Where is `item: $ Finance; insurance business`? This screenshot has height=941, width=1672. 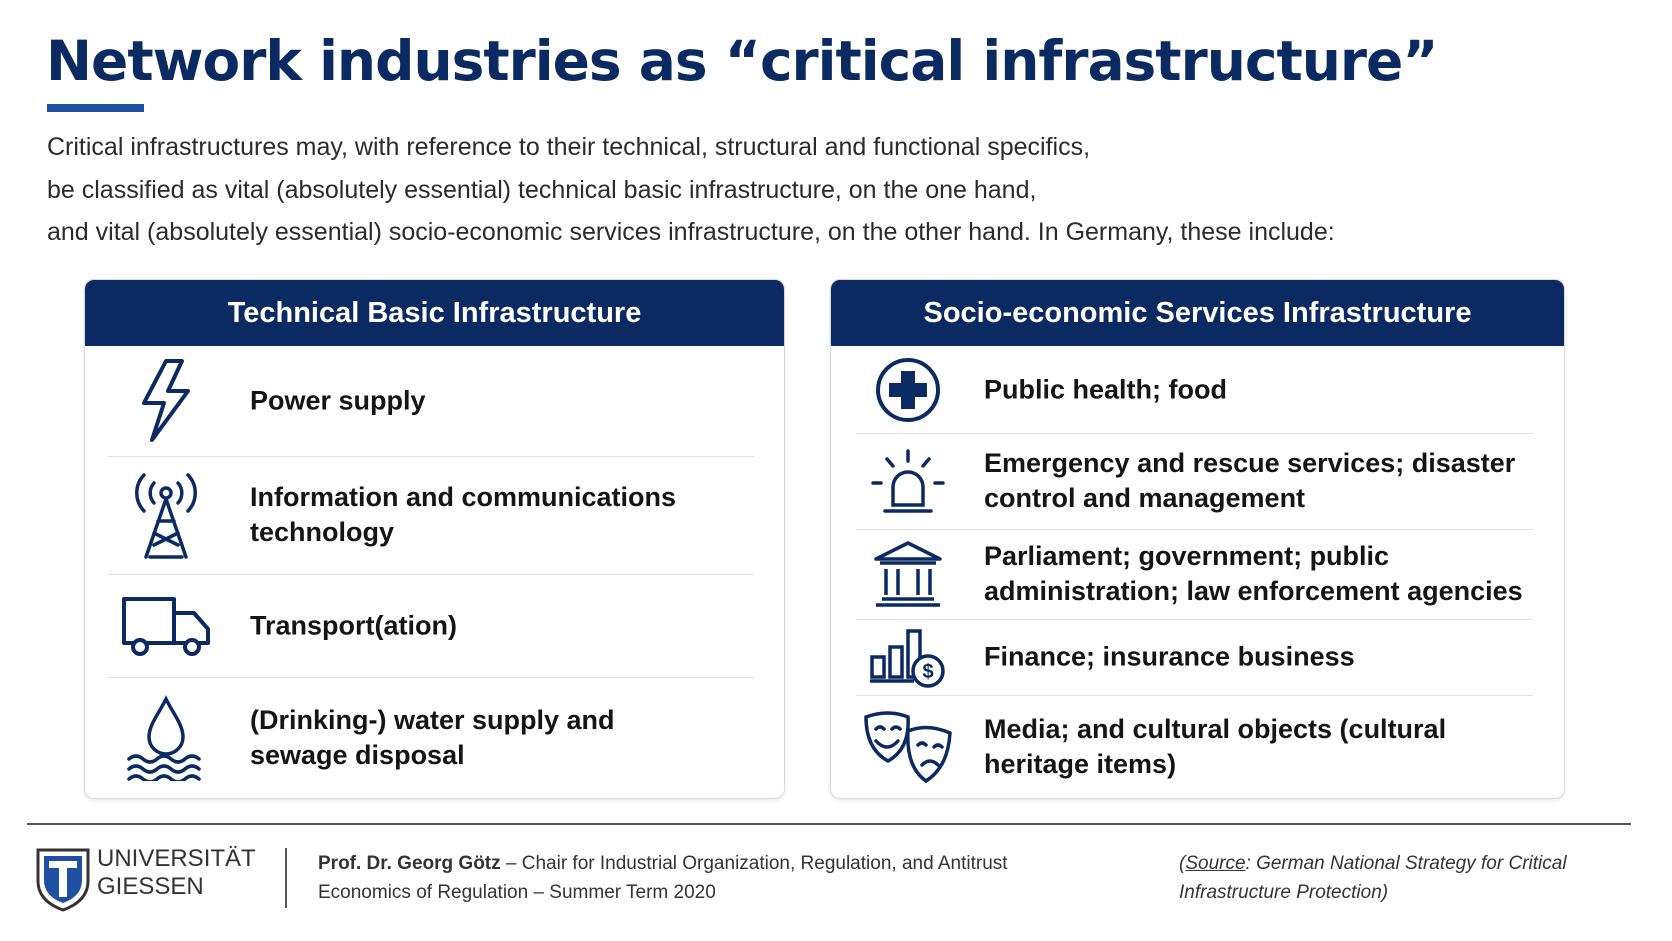
item: $ Finance; insurance business is located at coordinates (1197, 657).